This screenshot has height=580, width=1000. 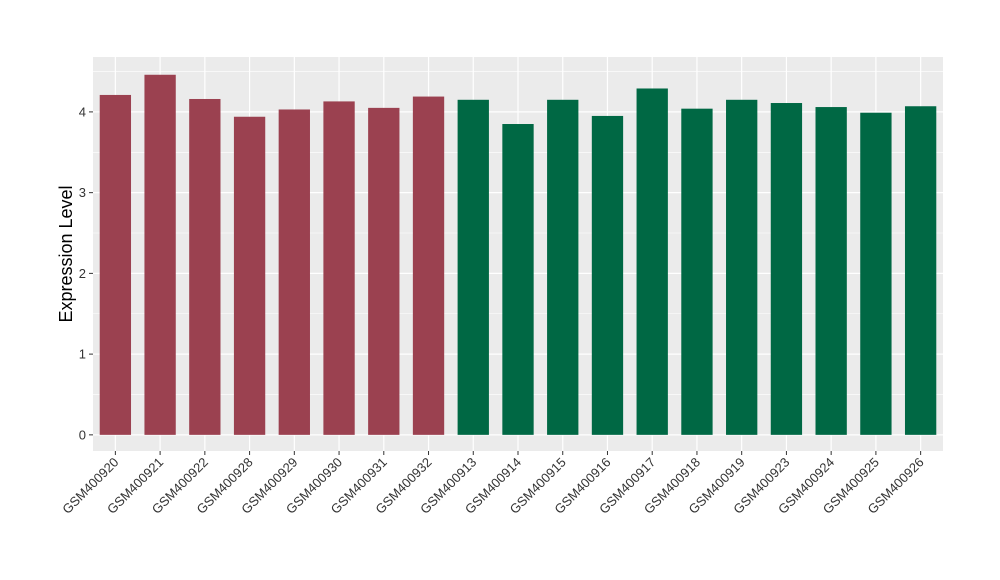 I want to click on bar-GSM400913, so click(x=473, y=267).